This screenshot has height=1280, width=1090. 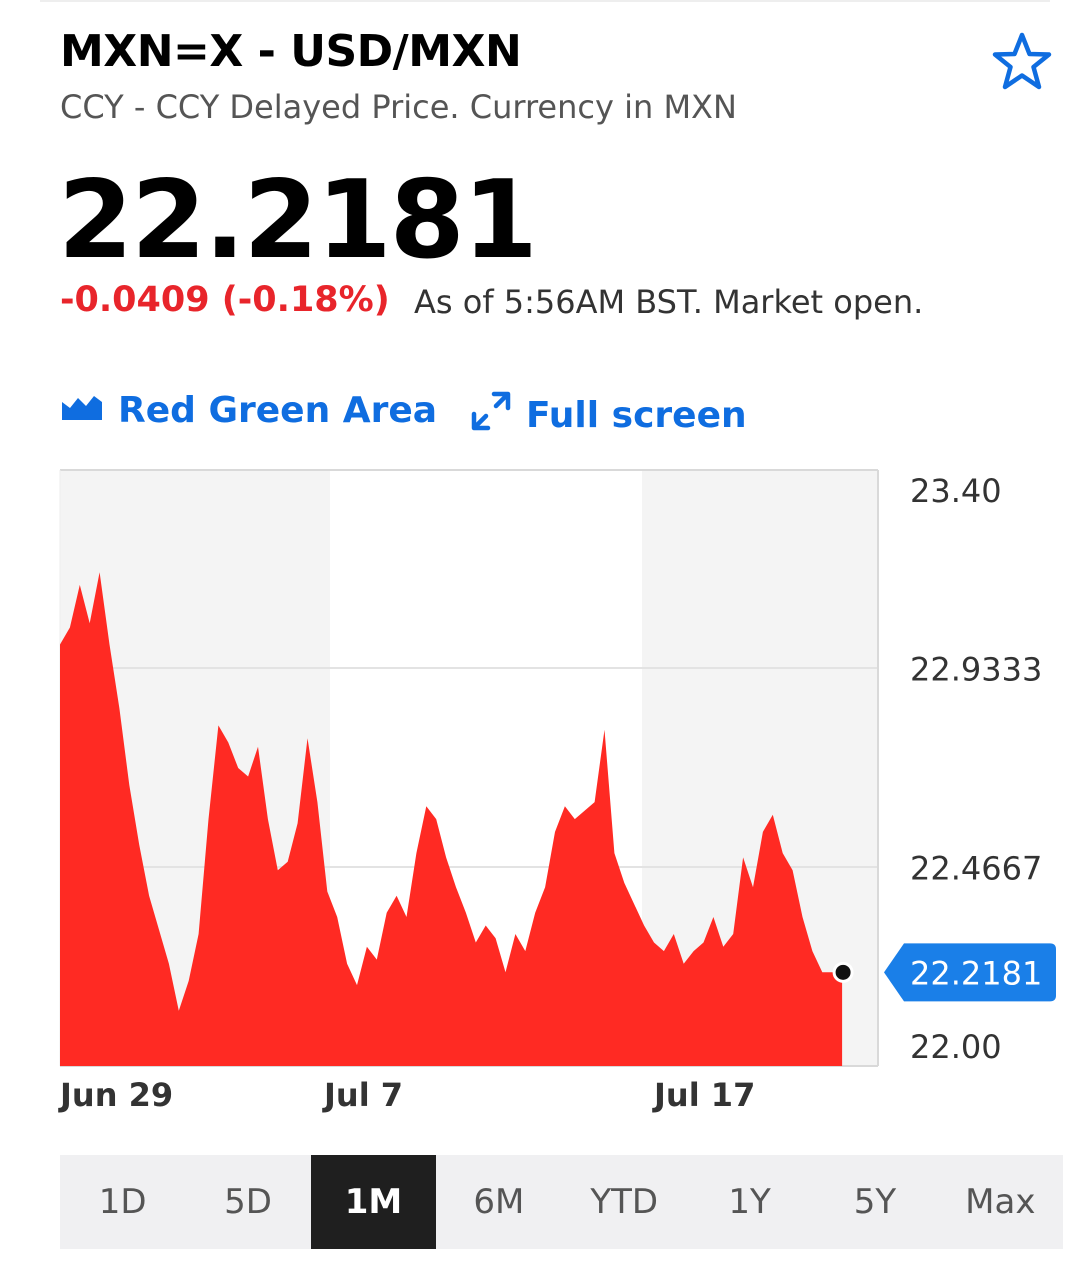 I want to click on range-max-button: Max, so click(x=1000, y=1202).